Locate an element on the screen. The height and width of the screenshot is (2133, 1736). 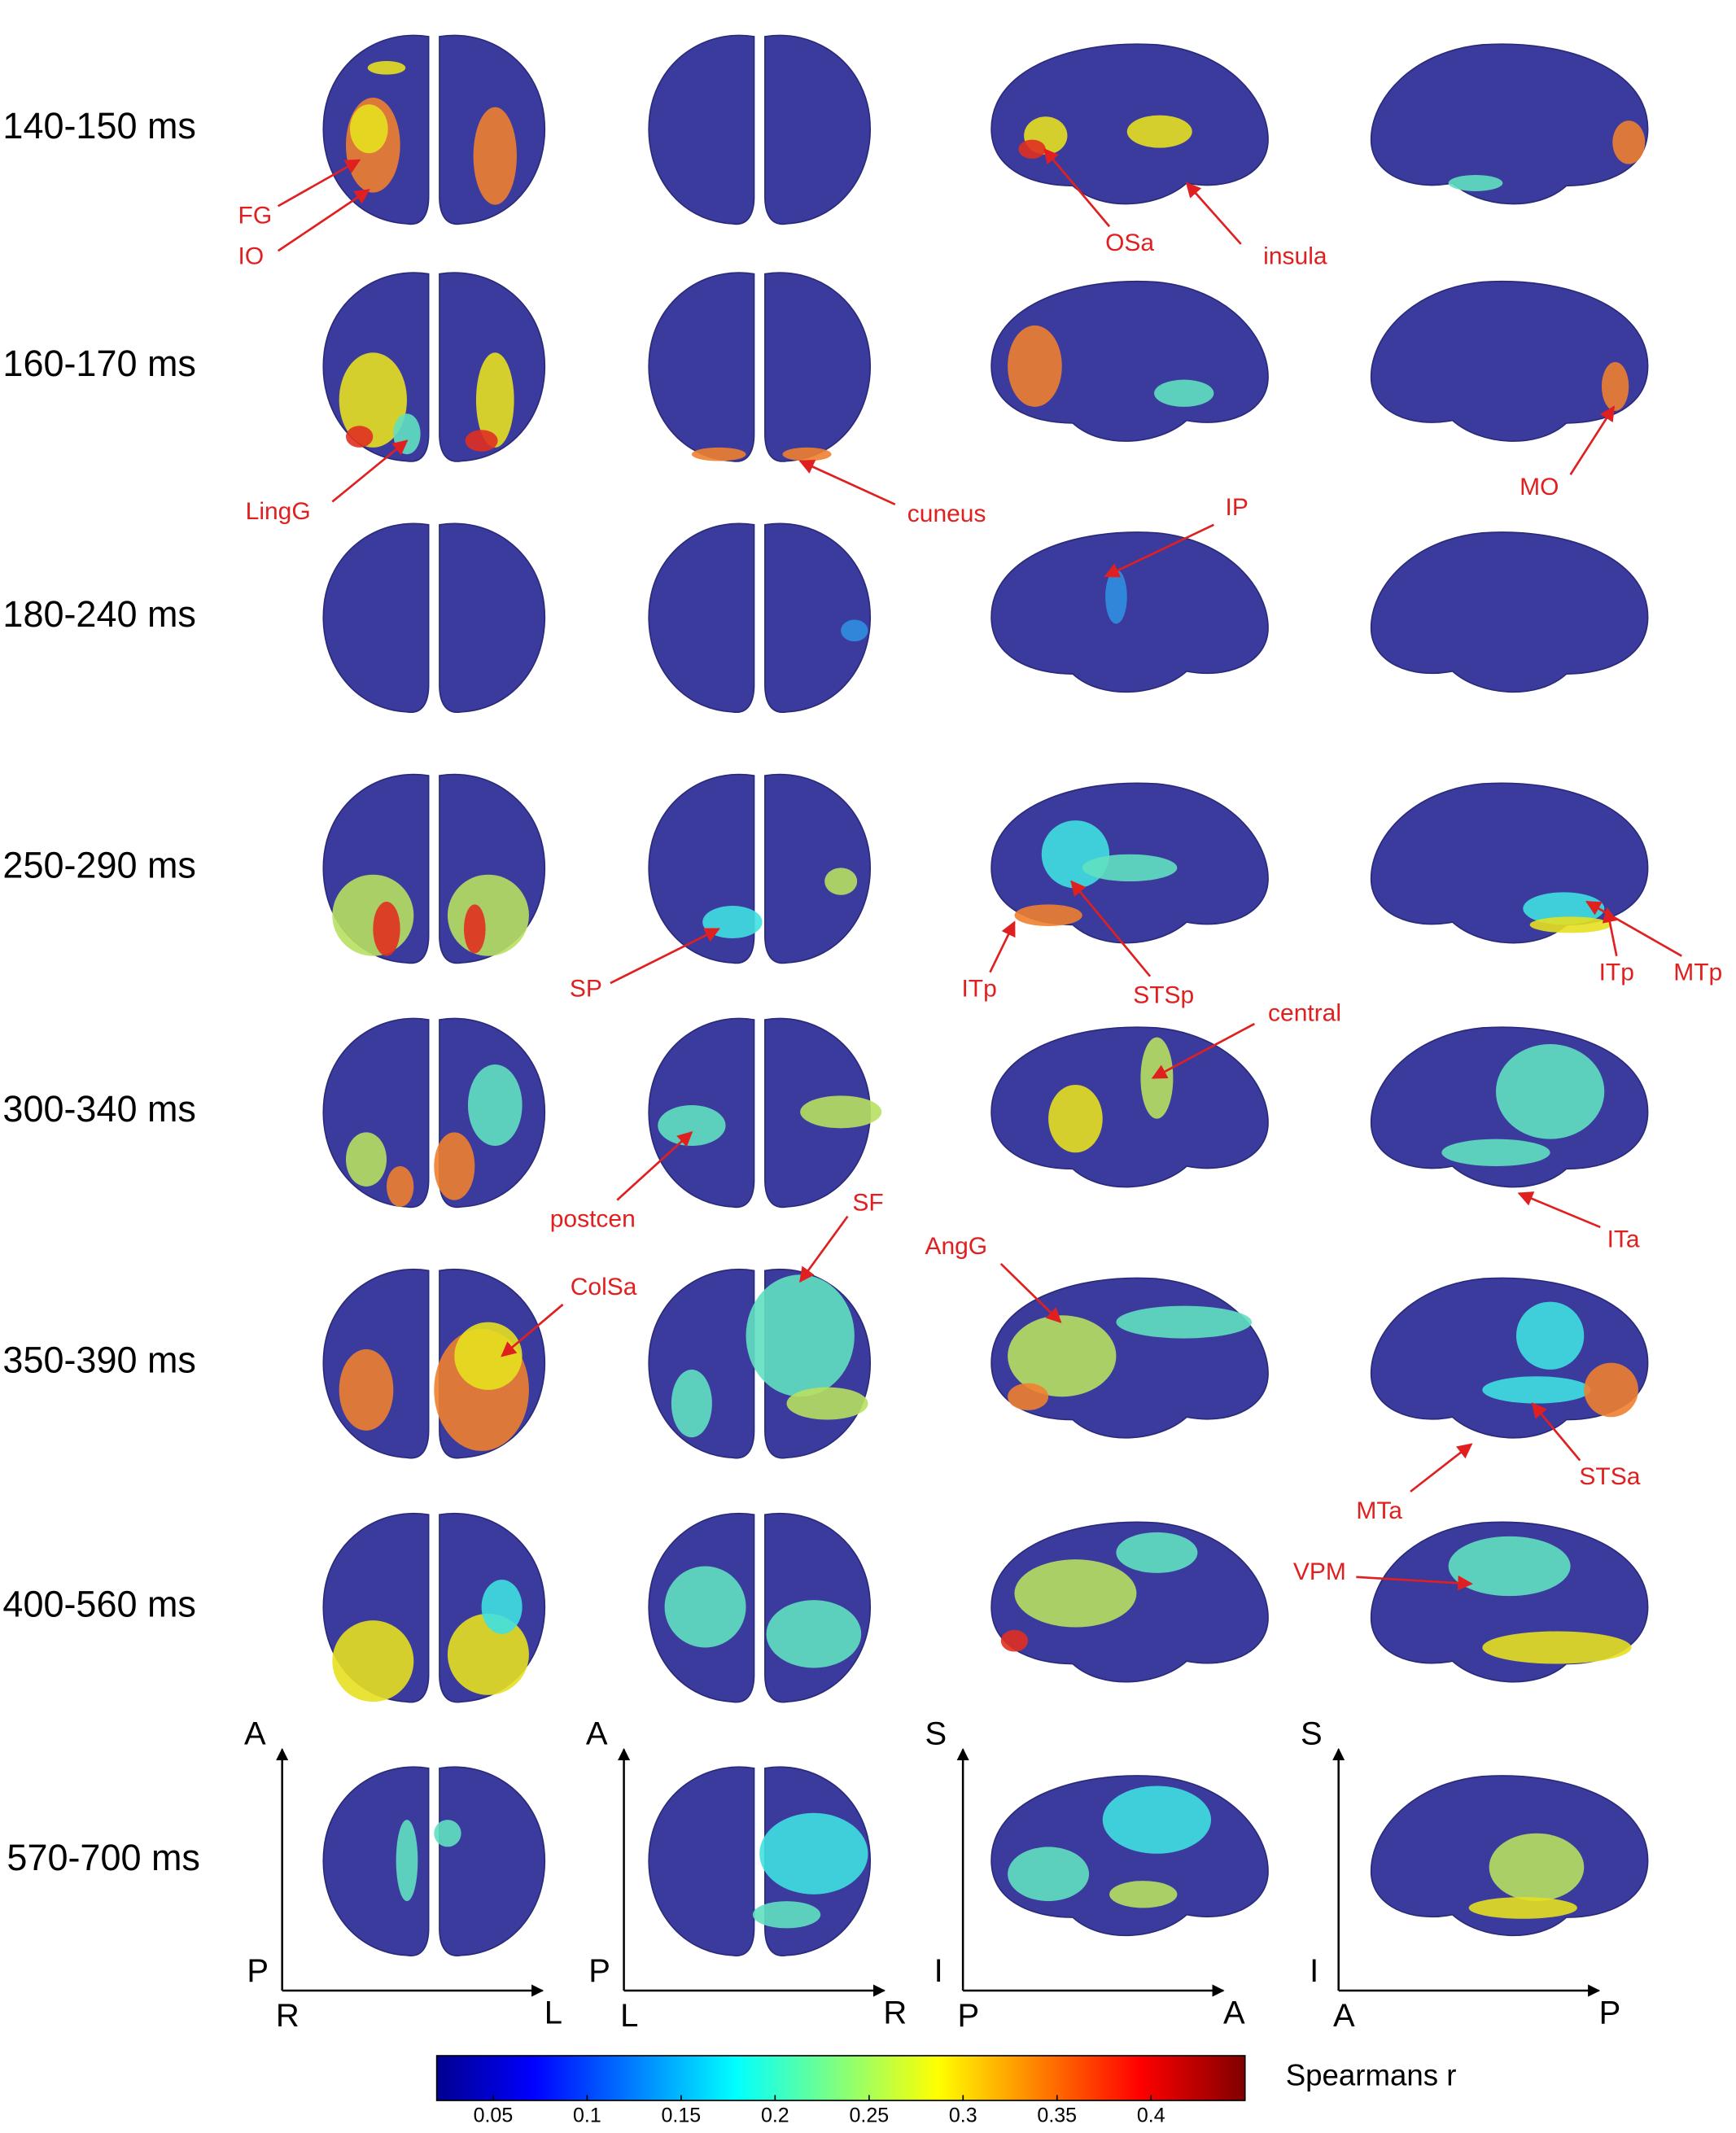
colorbar-tick-label: 0.15 is located at coordinates (682, 2116).